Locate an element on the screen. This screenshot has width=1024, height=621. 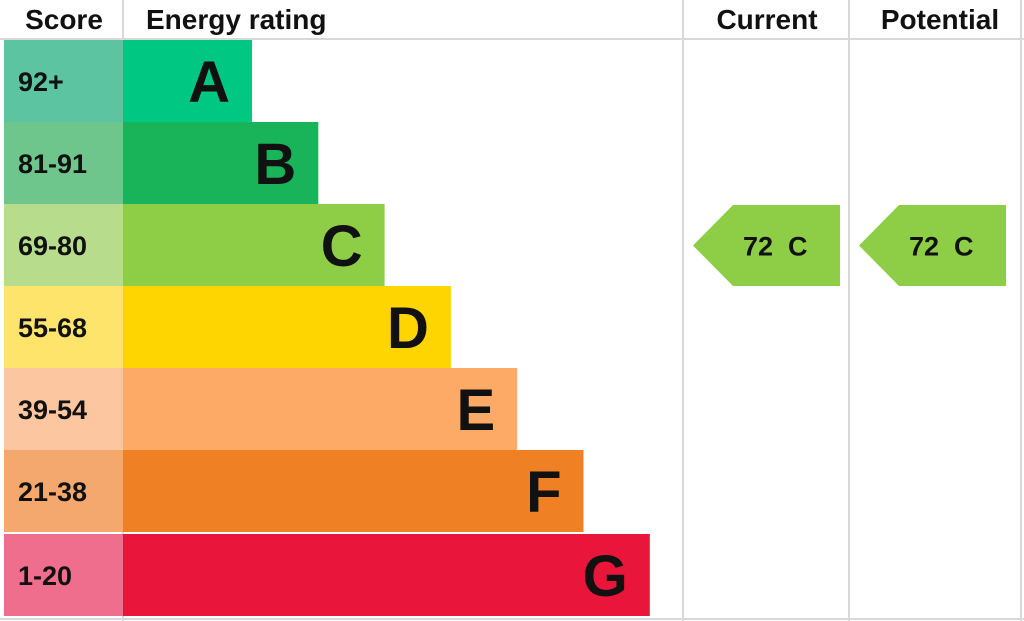
potential-rating-arrow-shape is located at coordinates (932, 245).